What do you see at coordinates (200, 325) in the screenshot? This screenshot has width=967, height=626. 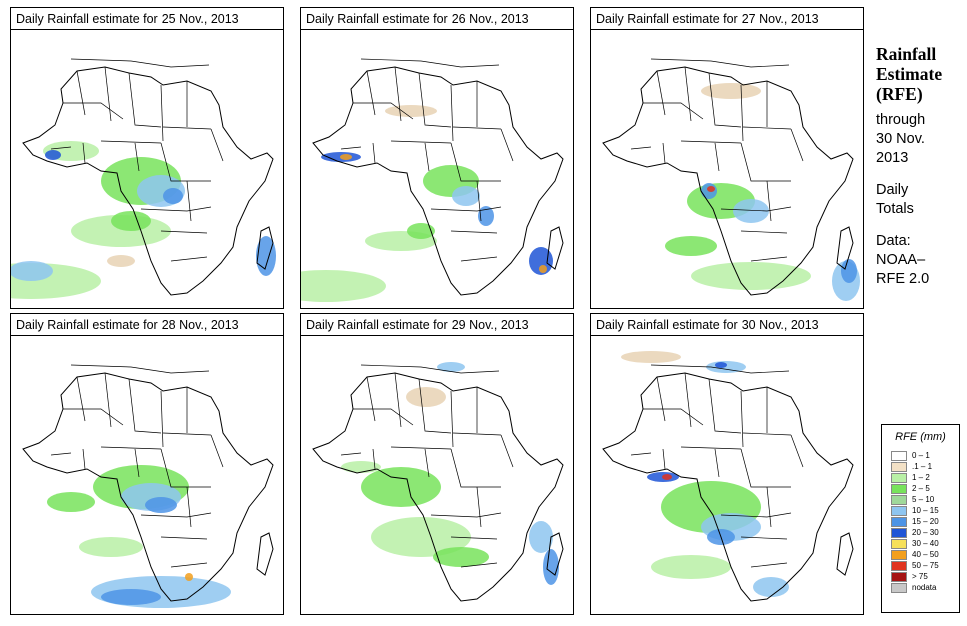 I see `panel-title-date: 28 Nov., 2013` at bounding box center [200, 325].